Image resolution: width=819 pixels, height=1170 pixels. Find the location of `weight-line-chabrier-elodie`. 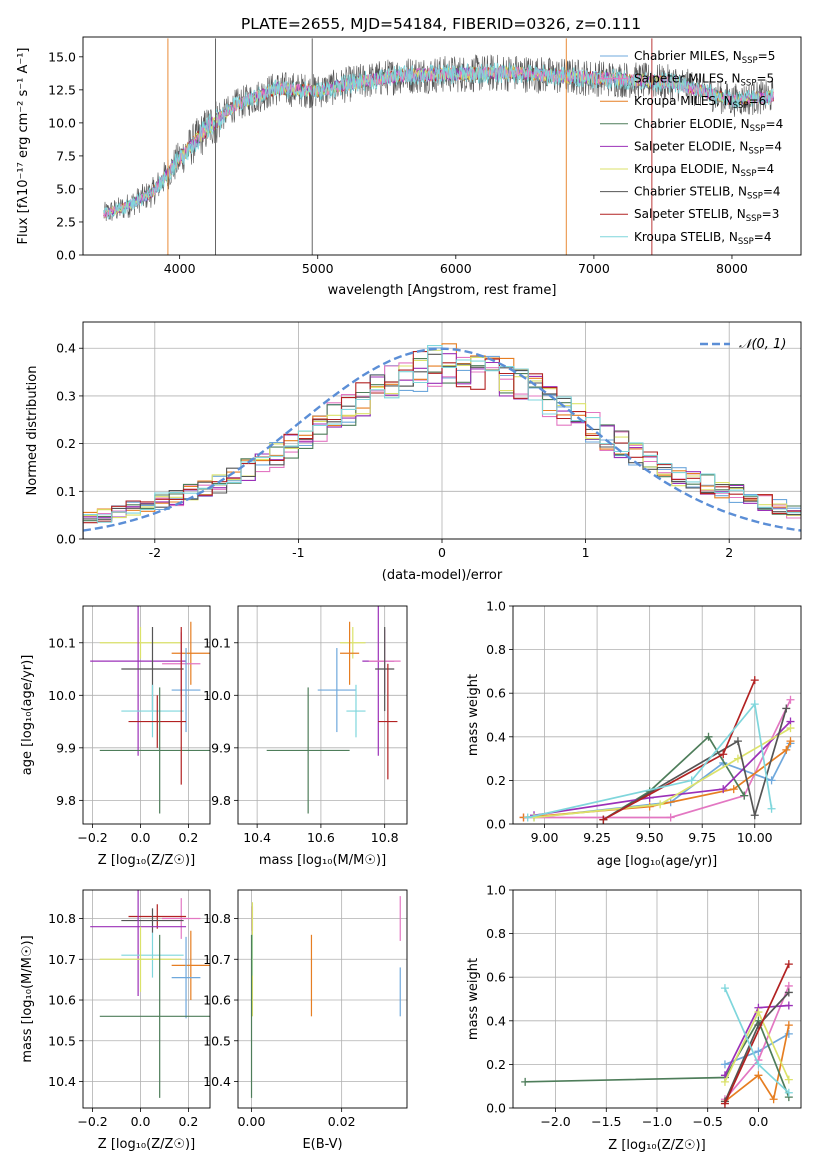

weight-line-chabrier-elodie is located at coordinates (657, 1058).